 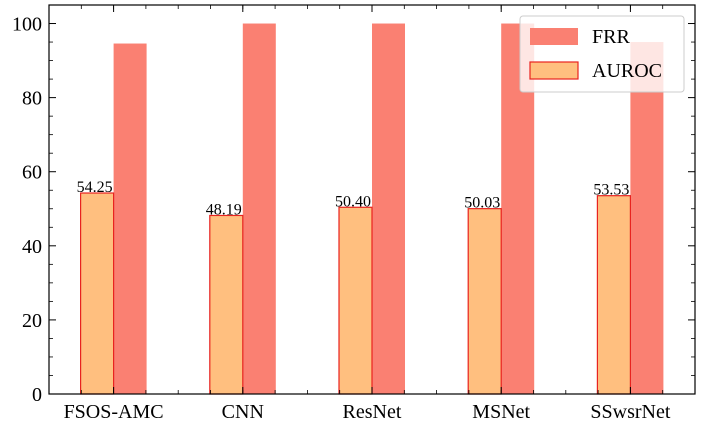 What do you see at coordinates (611, 37) in the screenshot?
I see `legend-label-frr: FRR` at bounding box center [611, 37].